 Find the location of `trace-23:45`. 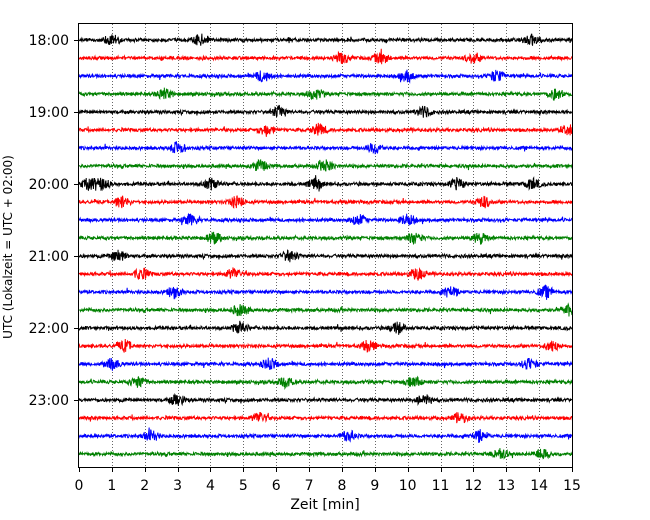

trace-23:45 is located at coordinates (325, 454).